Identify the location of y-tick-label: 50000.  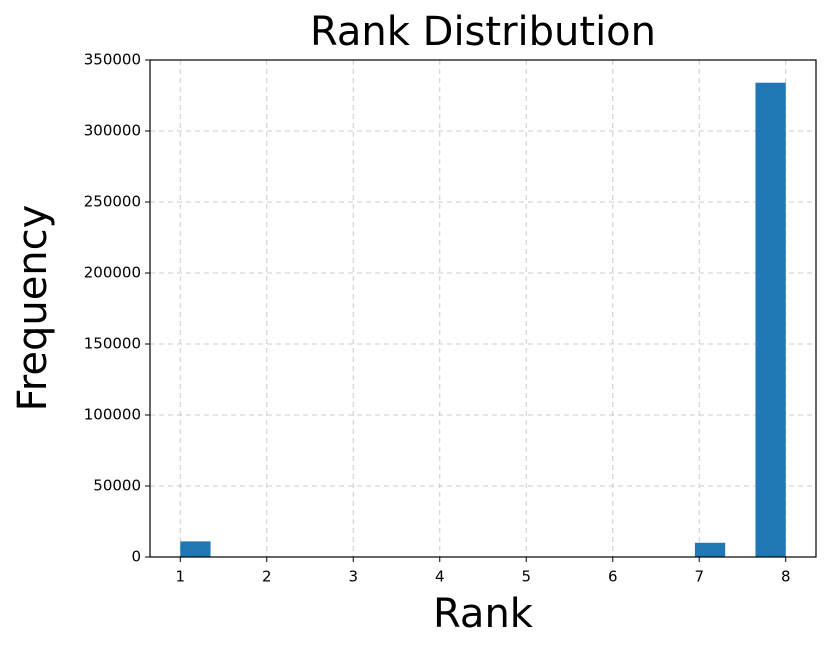
(117, 486).